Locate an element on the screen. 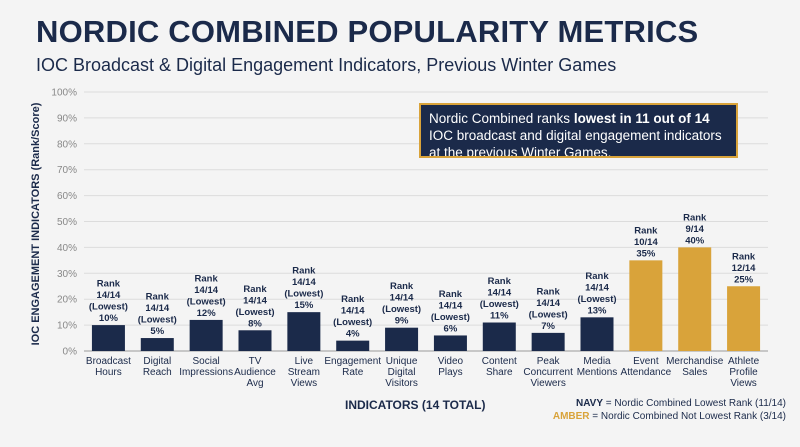  data-label: Rank 14/14 (Lowest) 13% is located at coordinates (596, 294).